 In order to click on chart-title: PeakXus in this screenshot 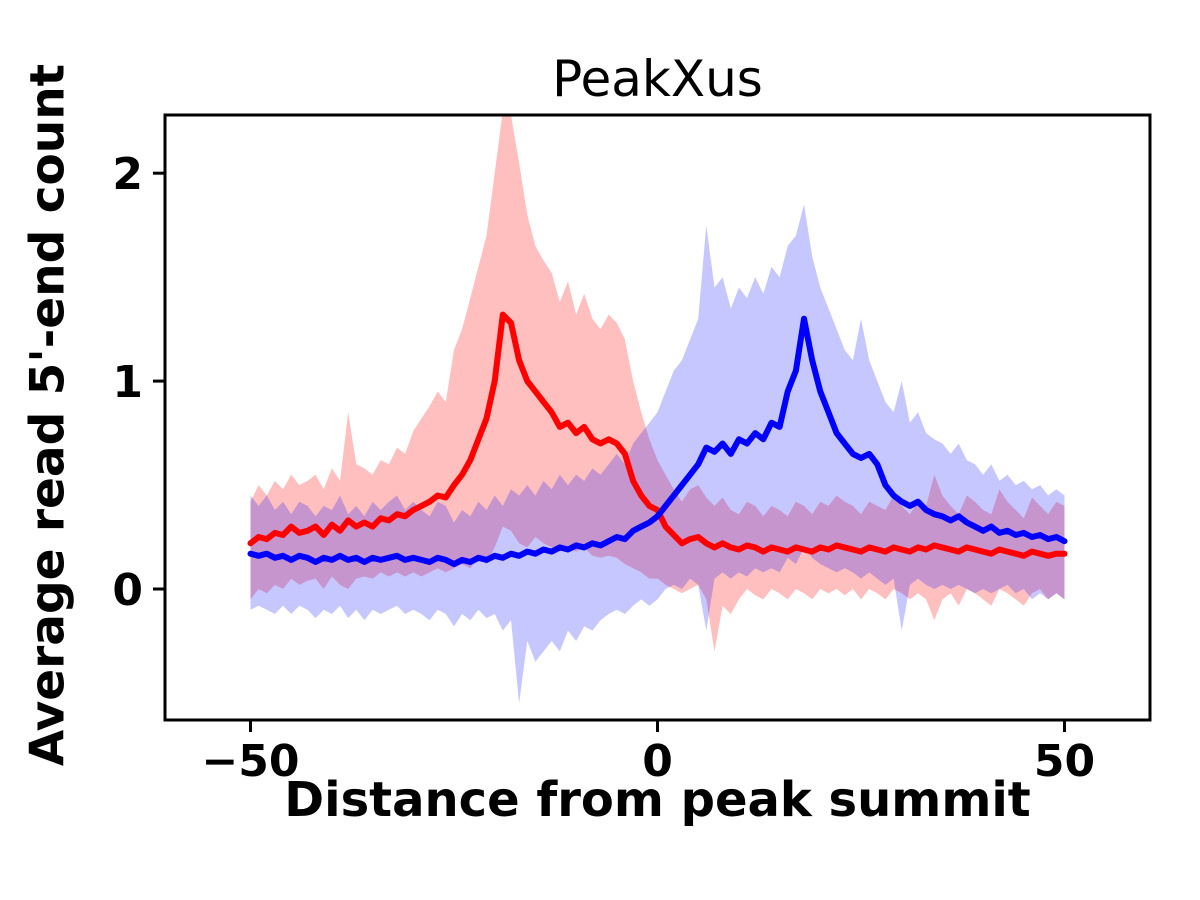, I will do `click(657, 79)`.